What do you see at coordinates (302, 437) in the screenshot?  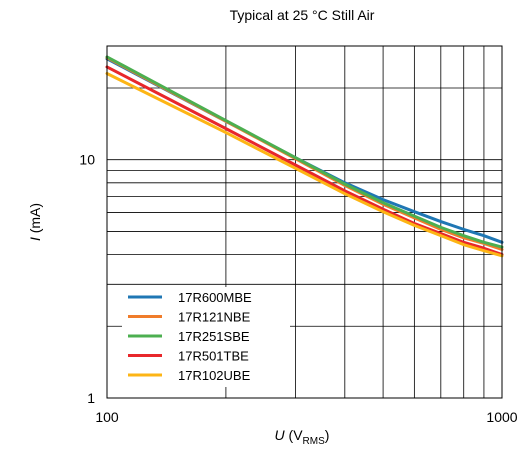 I see `x-axis-label: U (VRMS)` at bounding box center [302, 437].